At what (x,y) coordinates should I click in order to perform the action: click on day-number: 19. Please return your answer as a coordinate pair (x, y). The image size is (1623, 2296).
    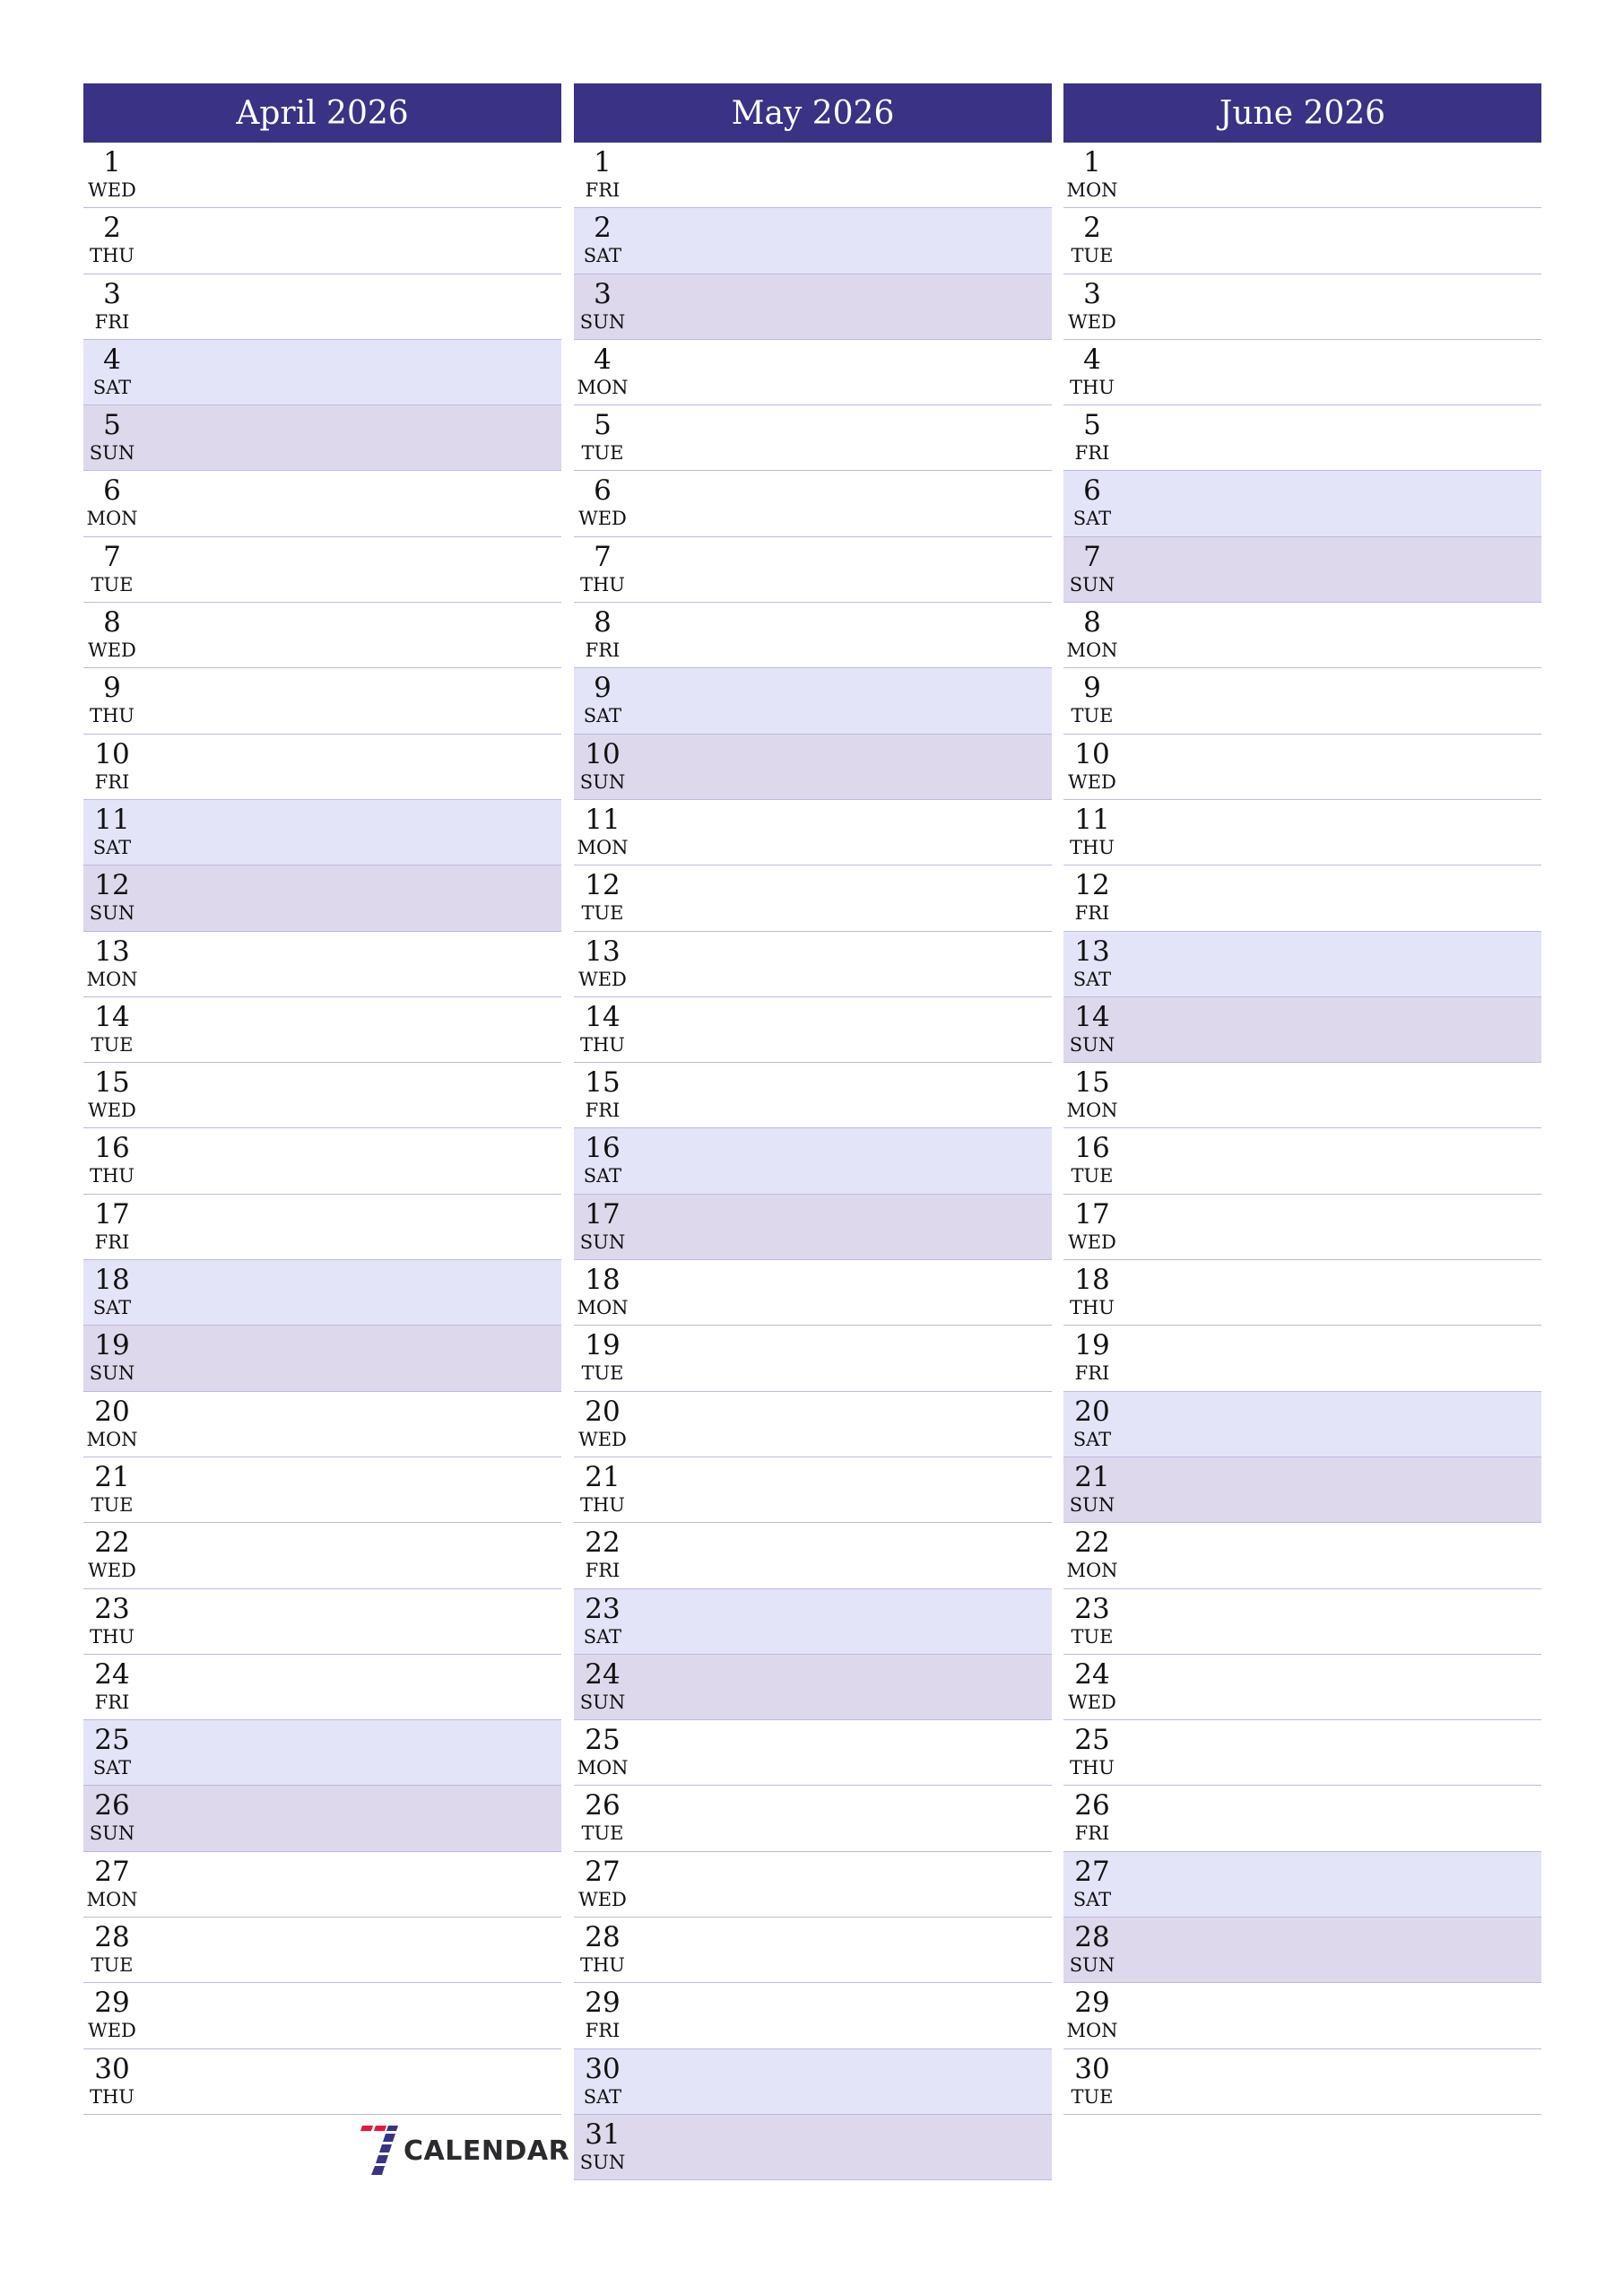
    Looking at the image, I should click on (1092, 1345).